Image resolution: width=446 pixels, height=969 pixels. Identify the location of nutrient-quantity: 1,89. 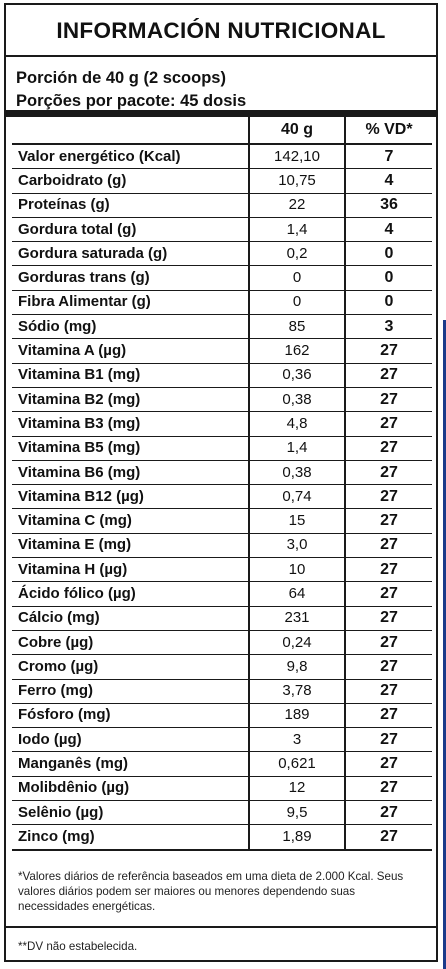
(297, 837).